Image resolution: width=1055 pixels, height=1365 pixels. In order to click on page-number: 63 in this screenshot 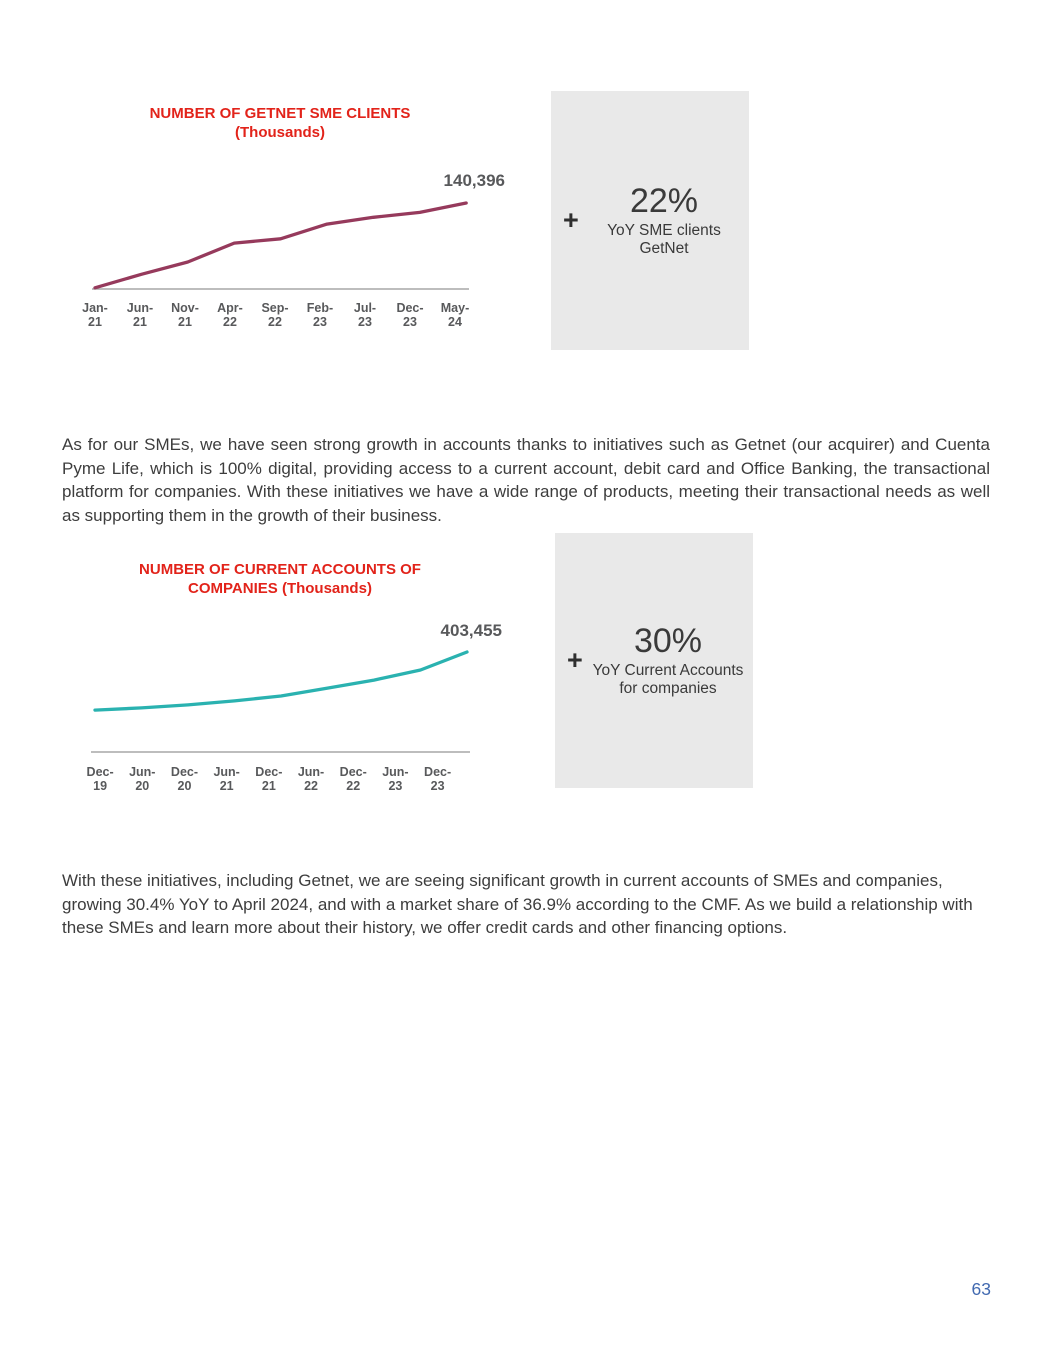, I will do `click(981, 1289)`.